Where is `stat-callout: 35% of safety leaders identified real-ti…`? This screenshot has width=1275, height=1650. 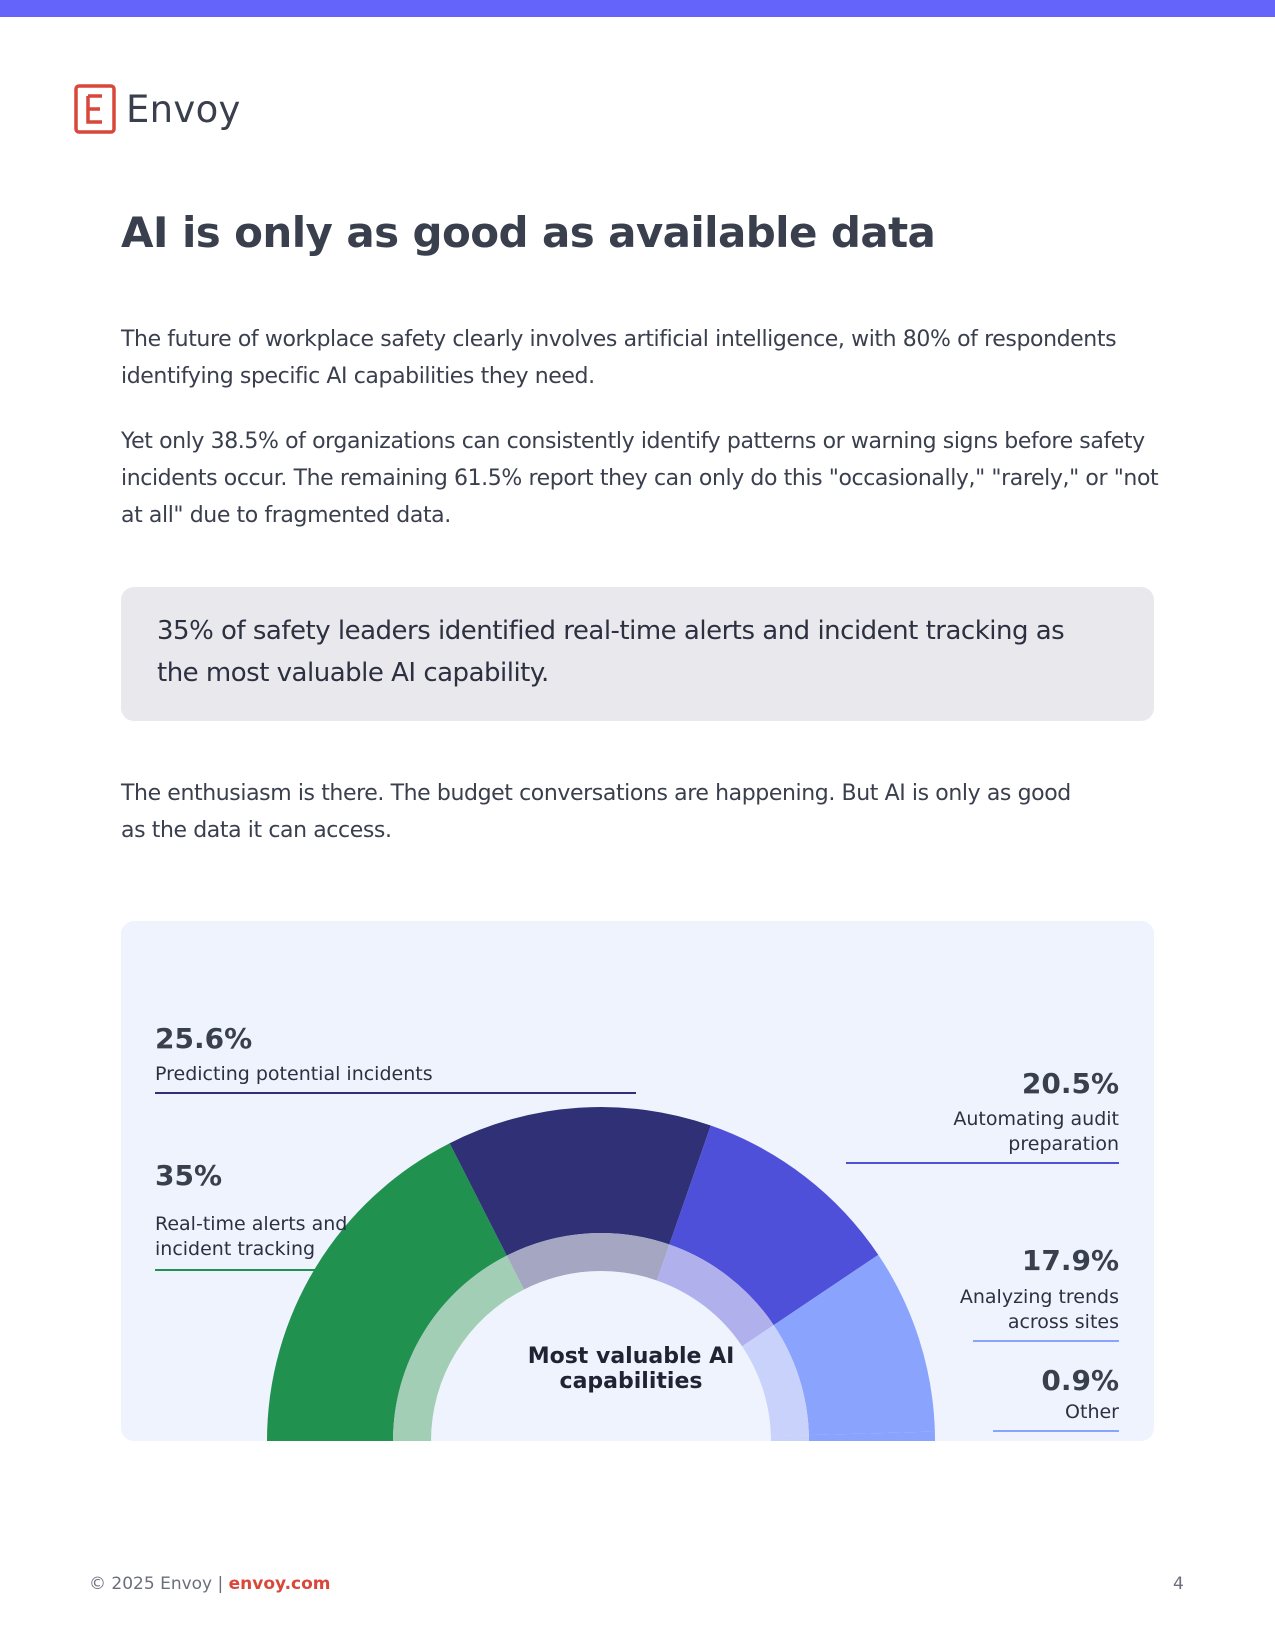
stat-callout: 35% of safety leaders identified real-ti… is located at coordinates (637, 654).